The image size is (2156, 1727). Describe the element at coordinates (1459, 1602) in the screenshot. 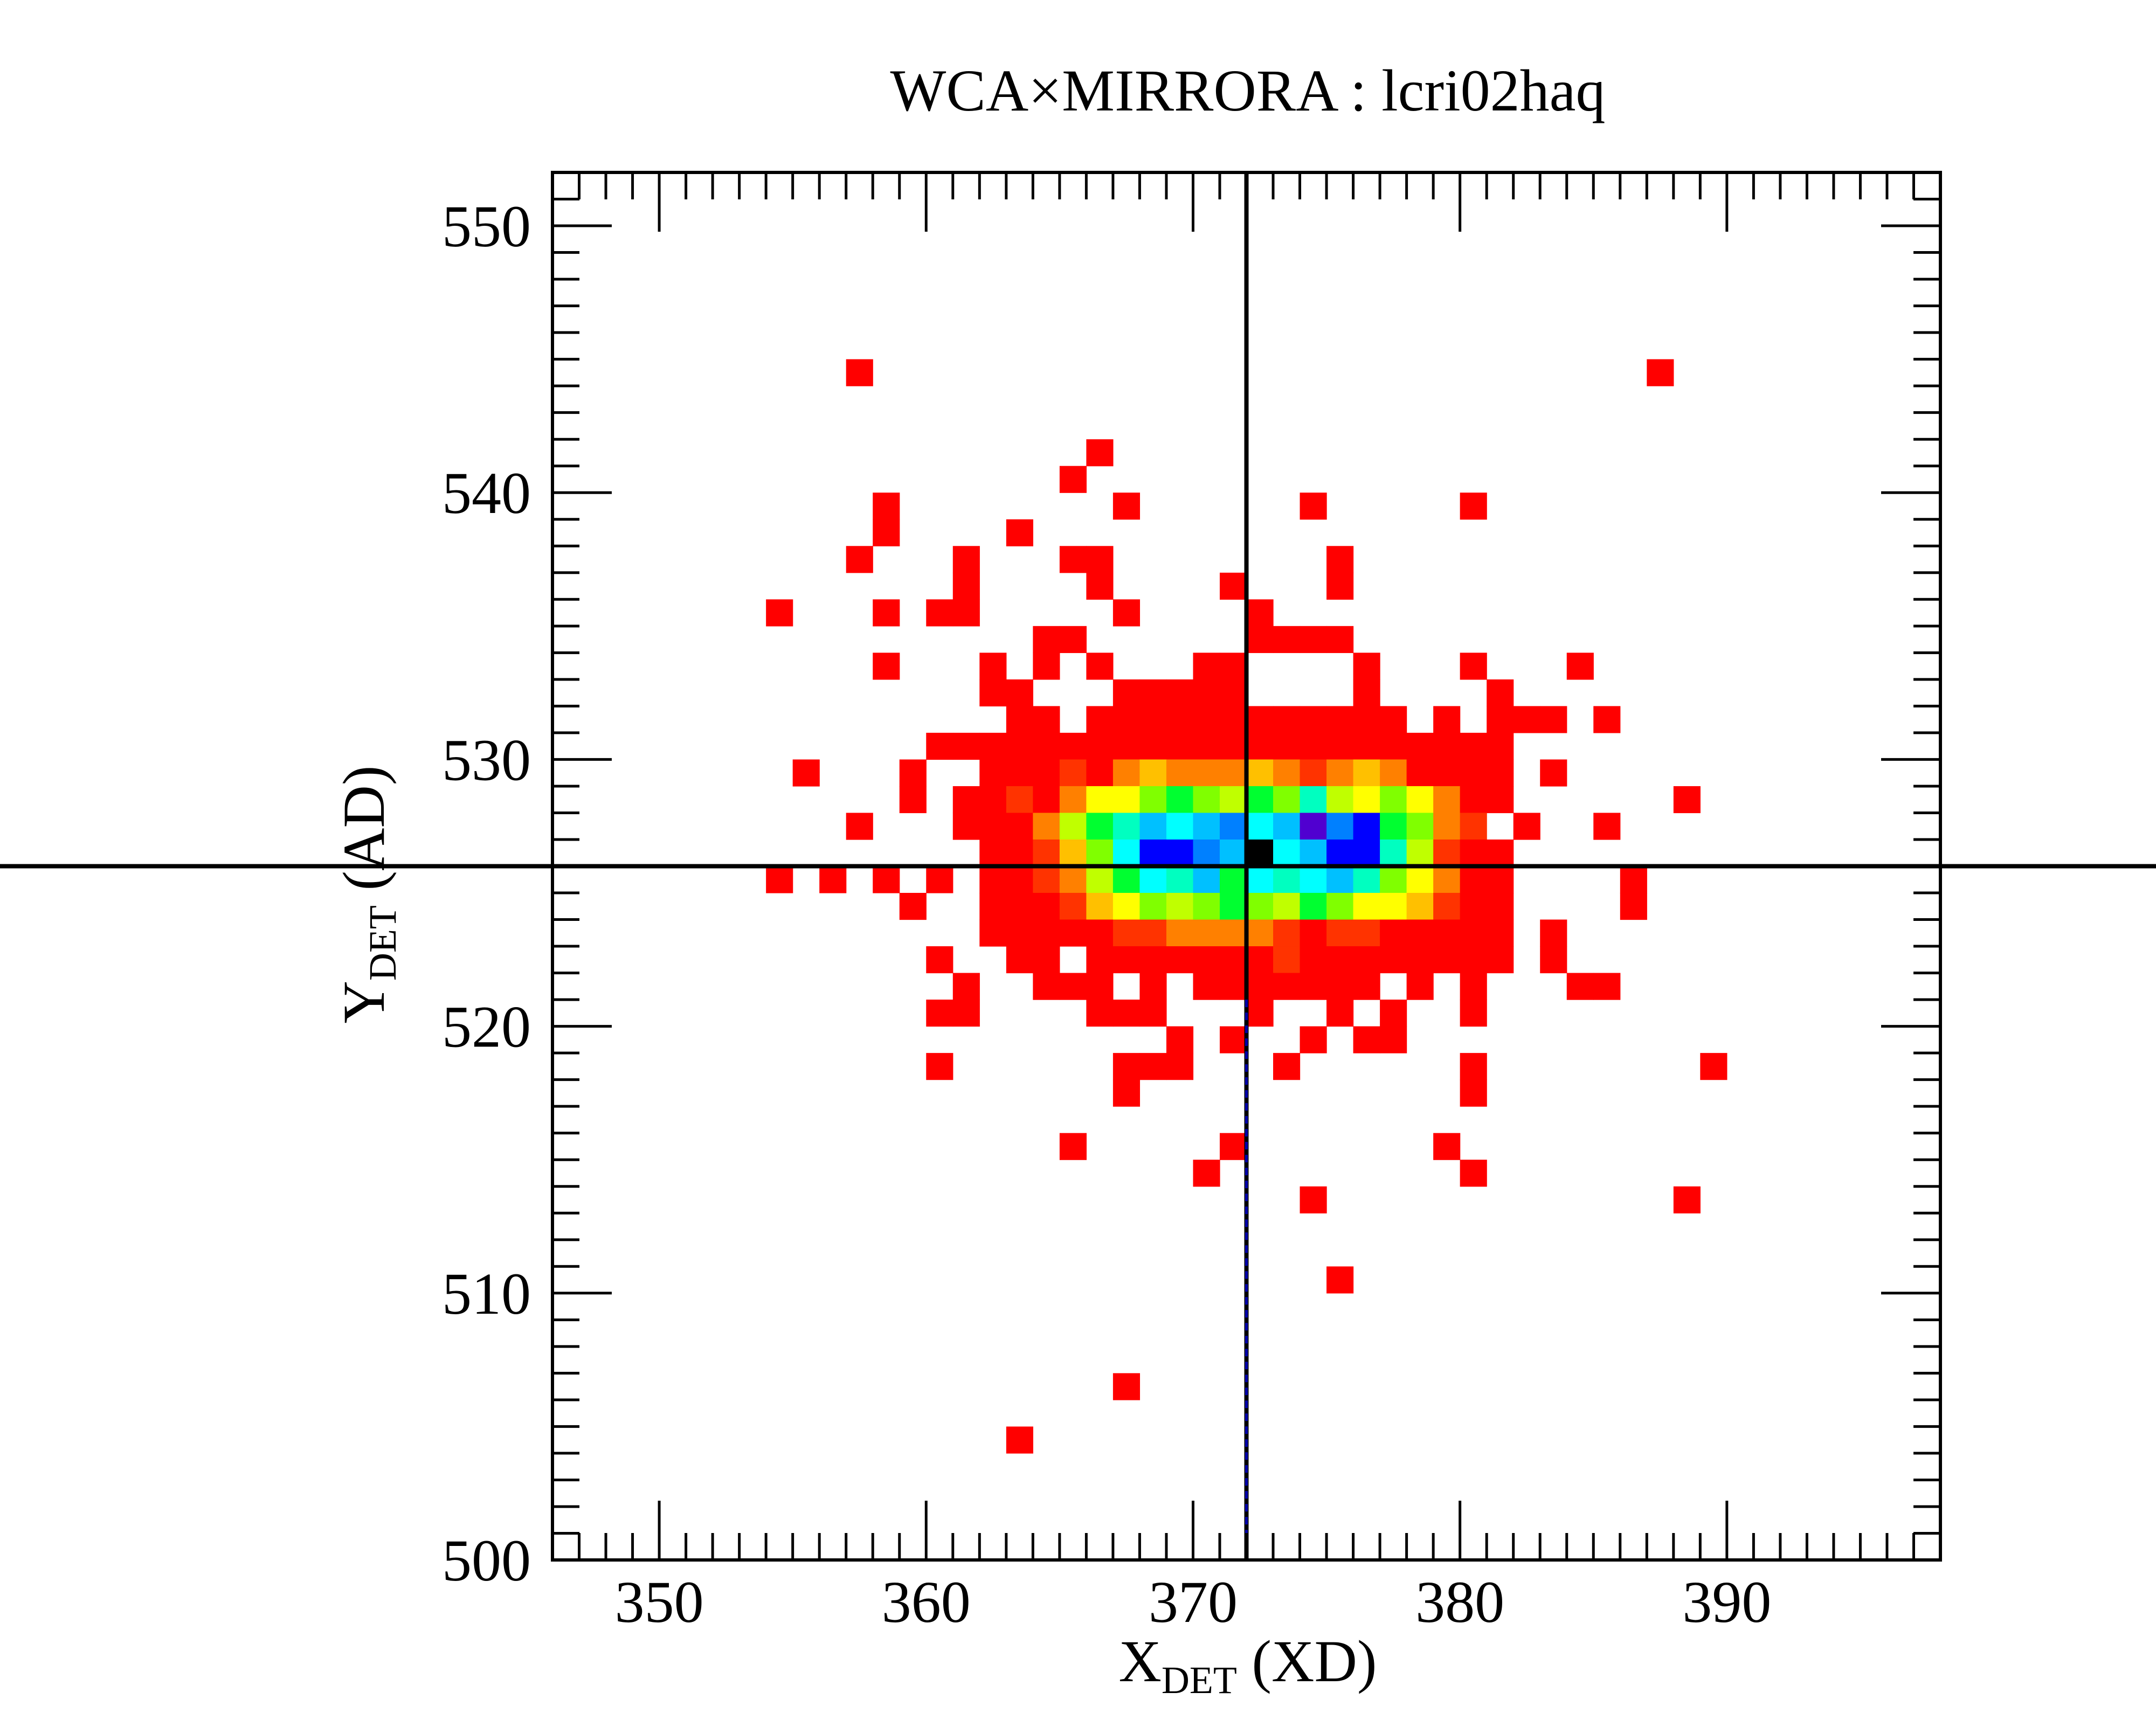

I see `x-tick-label: 380` at that location.